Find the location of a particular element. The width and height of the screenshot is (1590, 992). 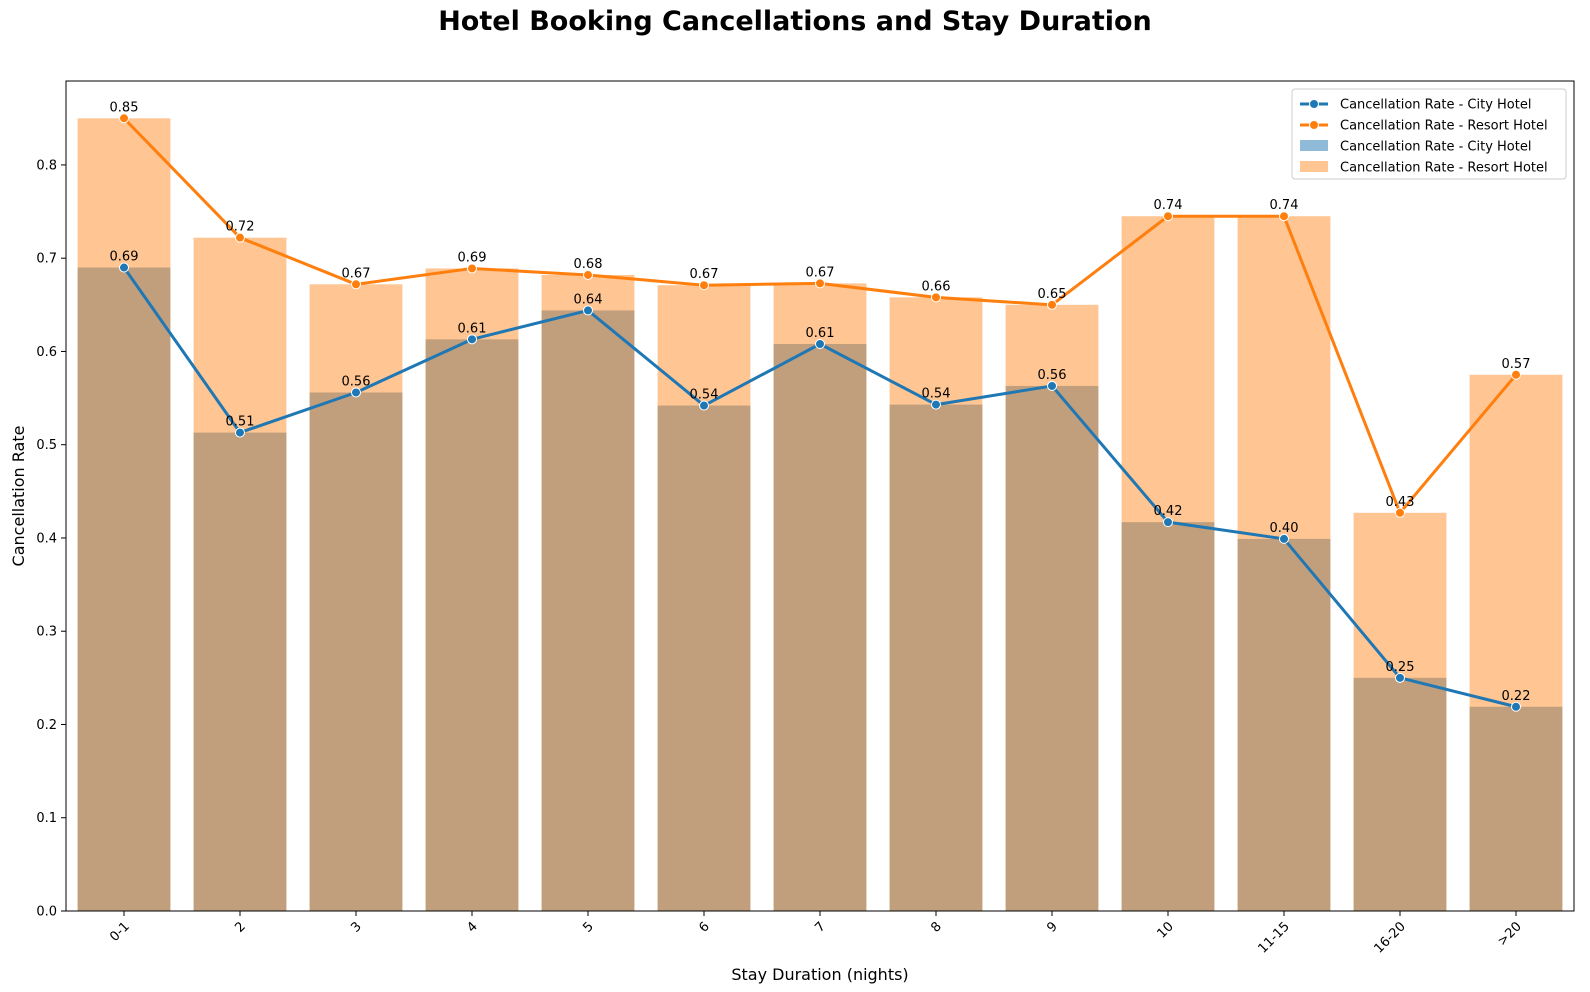

y-tick-label-5: 0.5 is located at coordinates (46, 445).